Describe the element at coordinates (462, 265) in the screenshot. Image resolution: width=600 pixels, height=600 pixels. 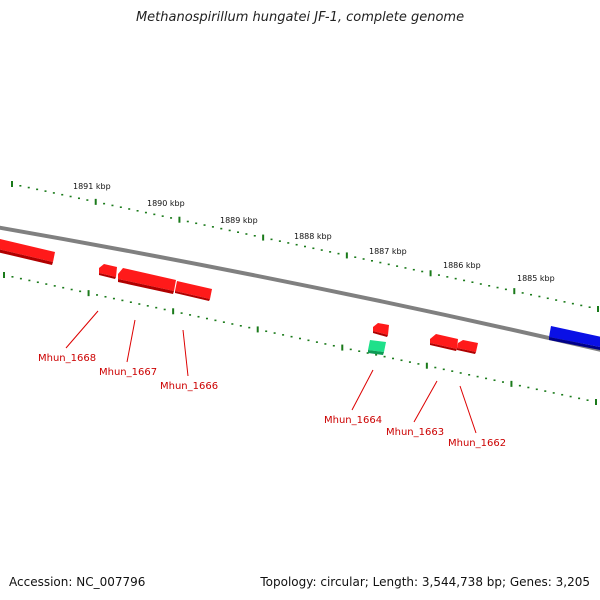
I see `scale-label: 1886 kbp` at that location.